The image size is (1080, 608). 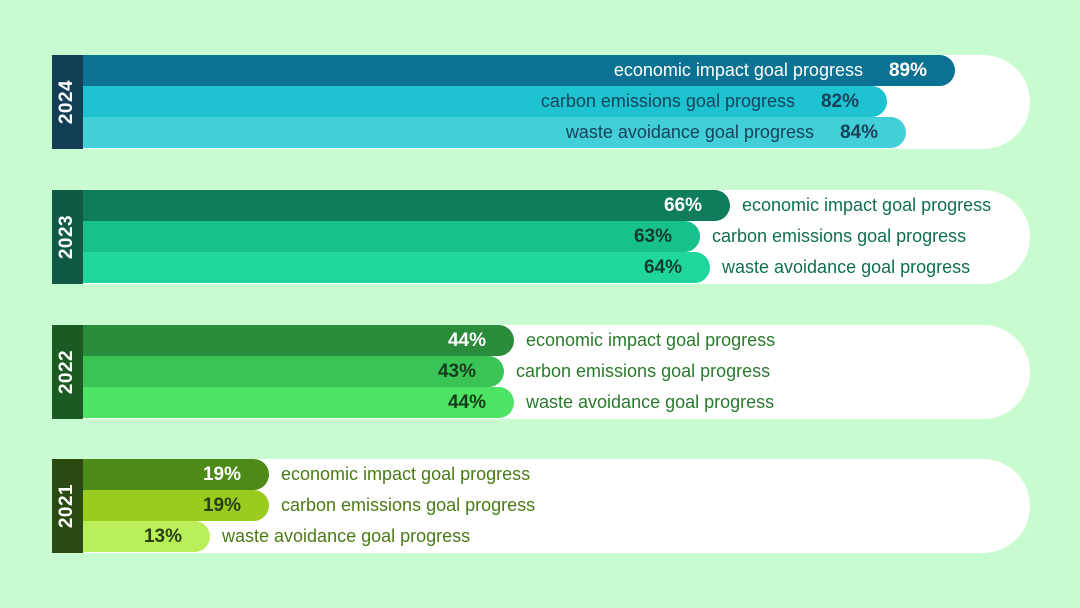 What do you see at coordinates (907, 70) in the screenshot?
I see `value-label: 89%` at bounding box center [907, 70].